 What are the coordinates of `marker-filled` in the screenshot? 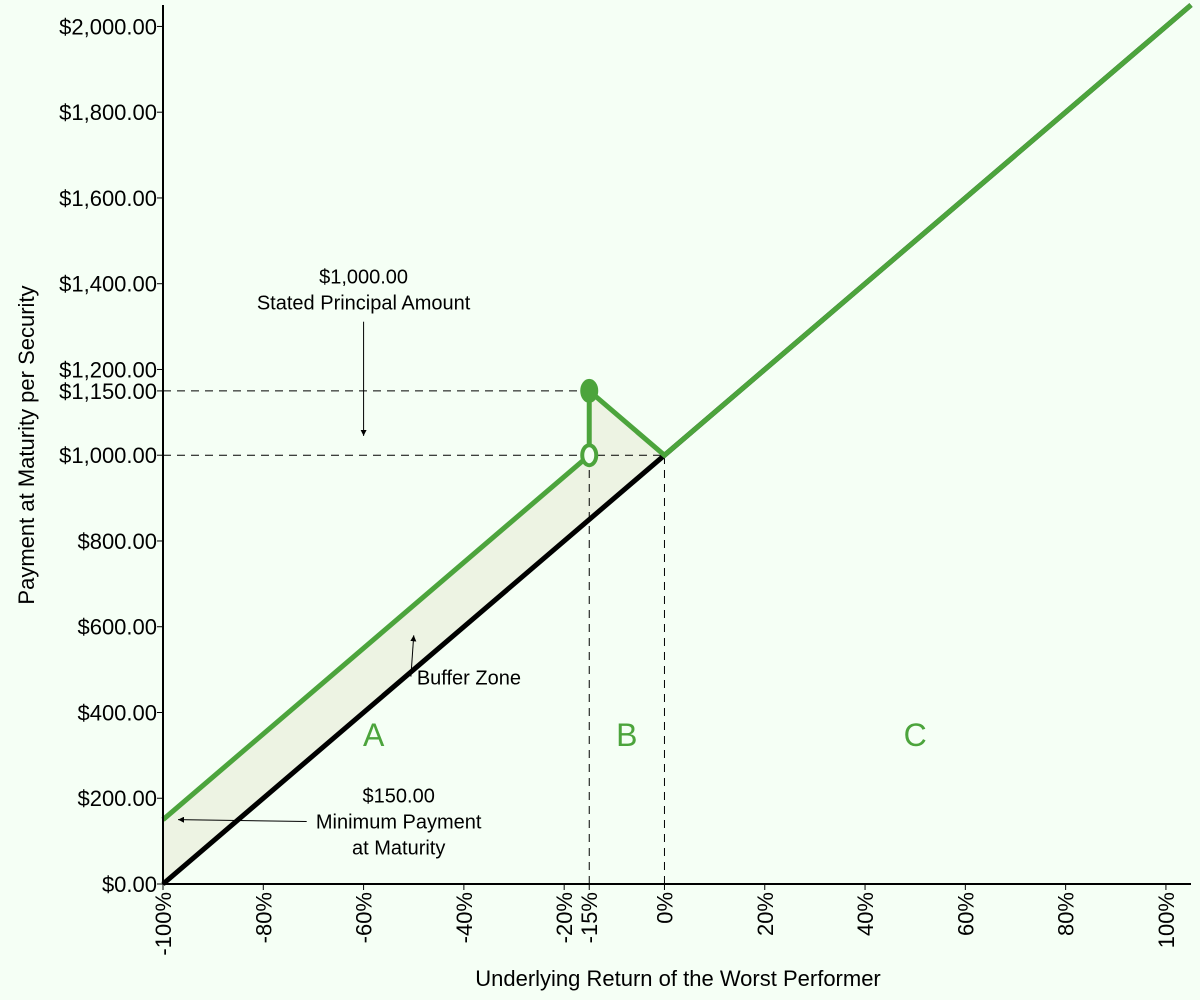 It's located at (589, 390).